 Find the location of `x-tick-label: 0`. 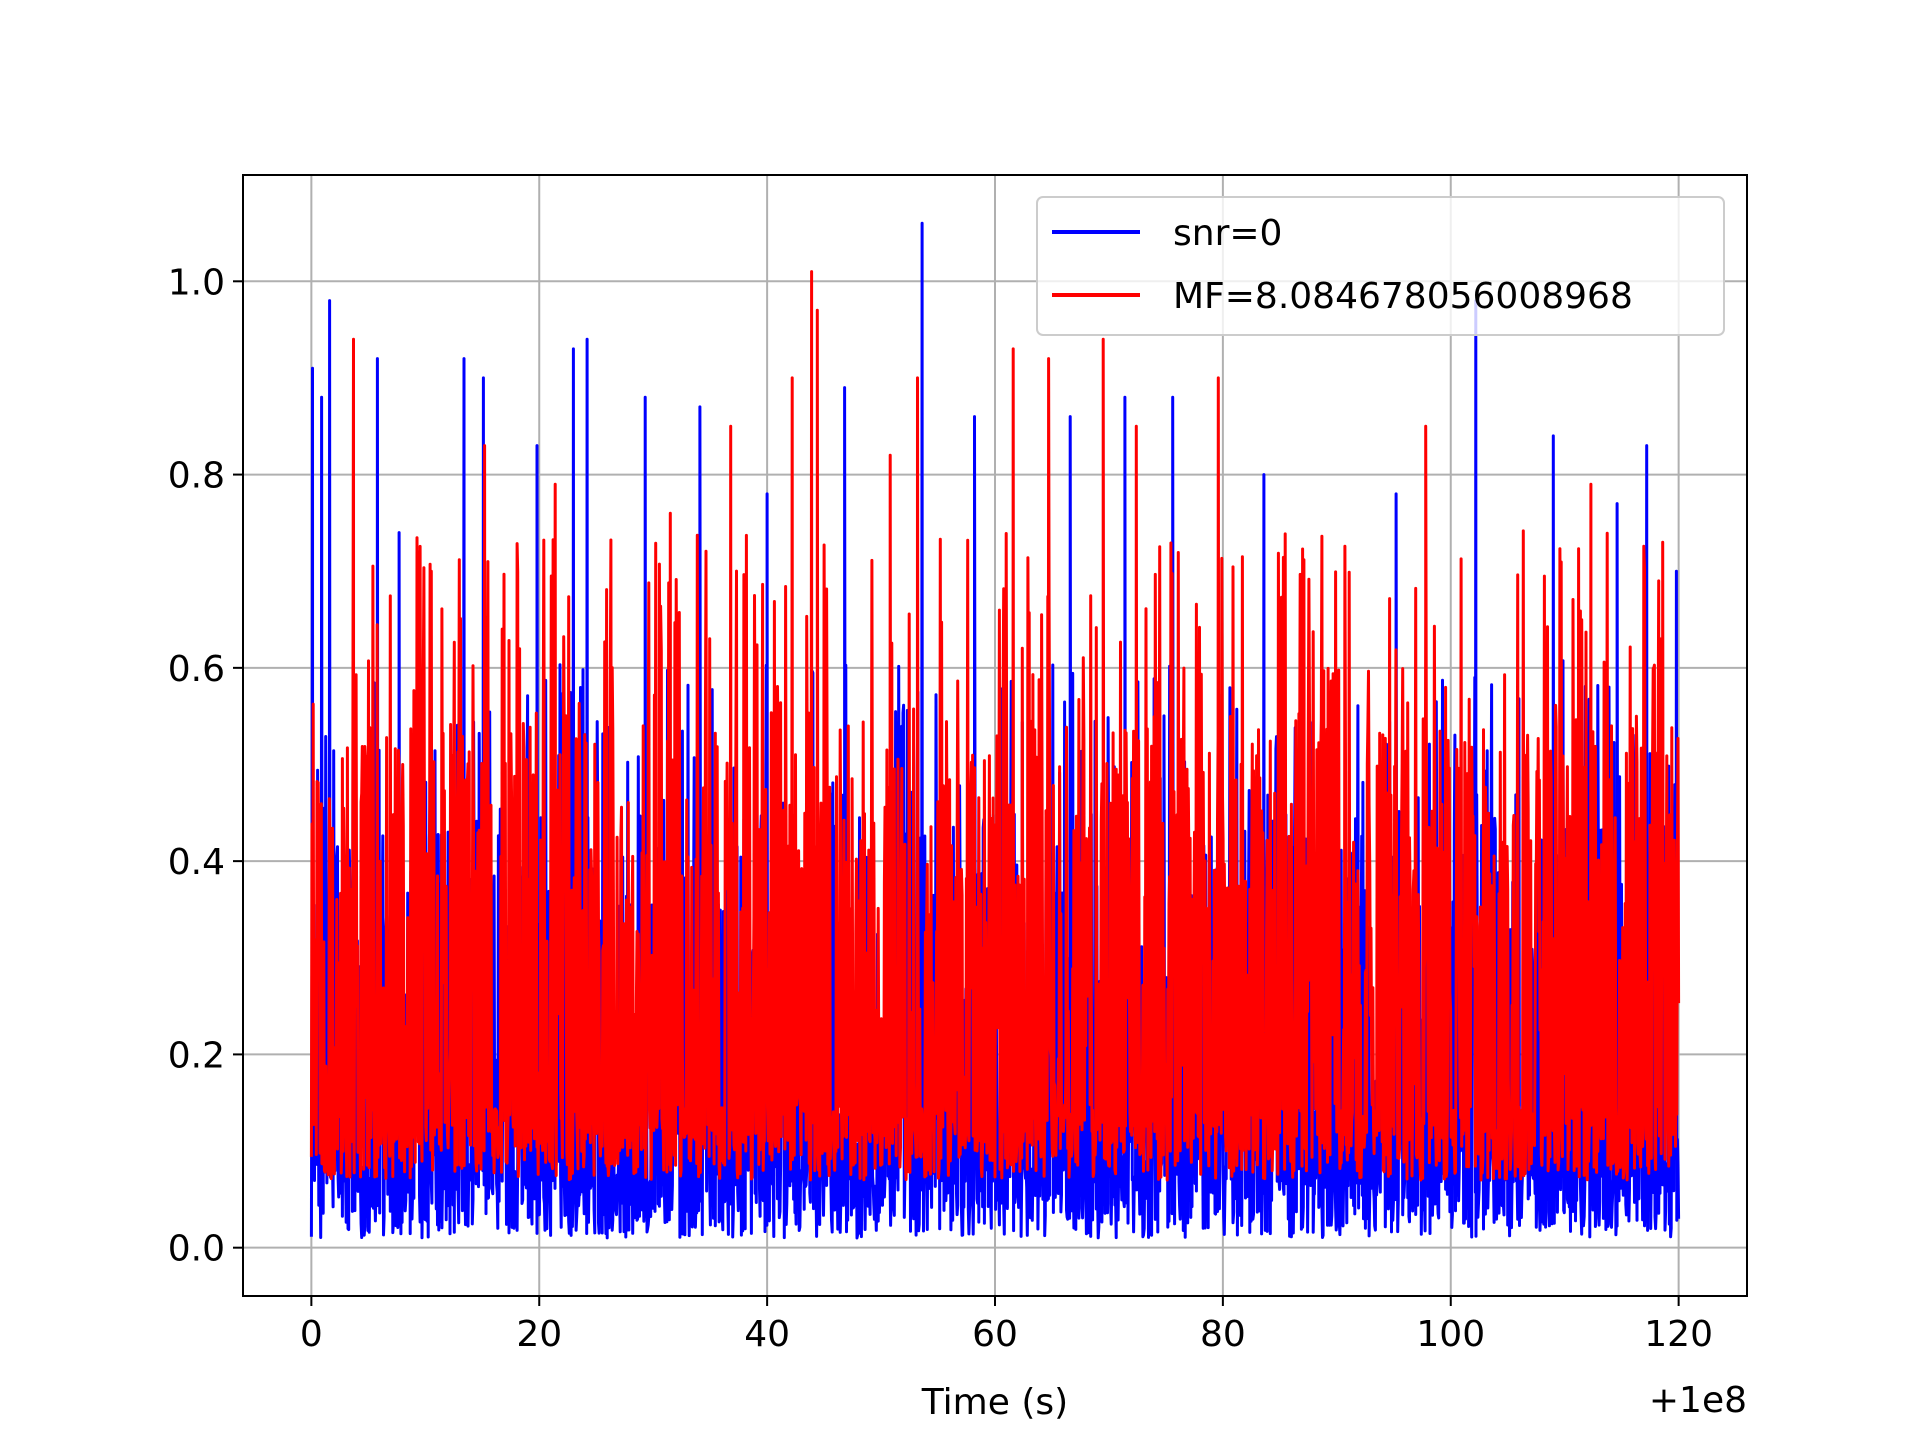

x-tick-label: 0 is located at coordinates (311, 1334).